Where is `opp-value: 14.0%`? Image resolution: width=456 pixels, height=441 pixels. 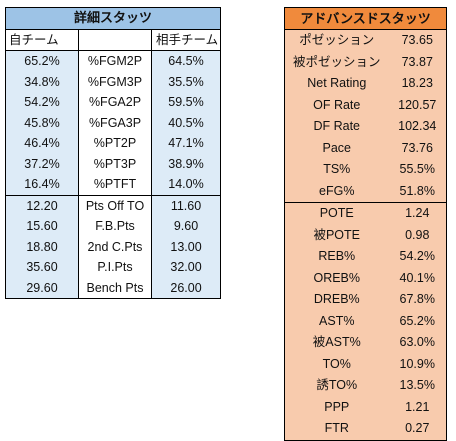
opp-value: 14.0% is located at coordinates (186, 184).